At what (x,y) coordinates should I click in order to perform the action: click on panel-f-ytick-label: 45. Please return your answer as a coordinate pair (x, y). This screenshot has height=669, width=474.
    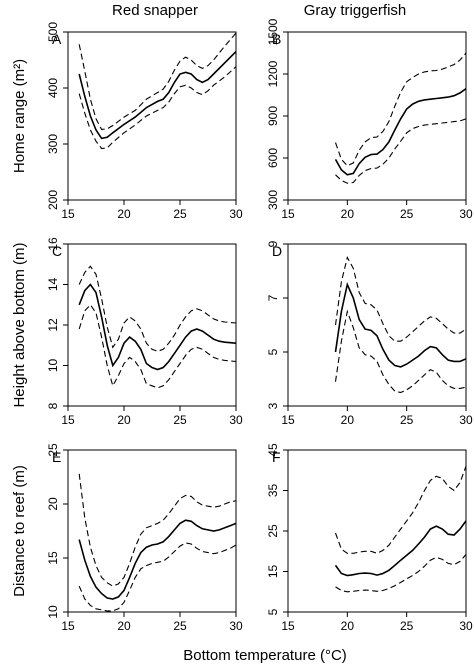
    Looking at the image, I should click on (273, 450).